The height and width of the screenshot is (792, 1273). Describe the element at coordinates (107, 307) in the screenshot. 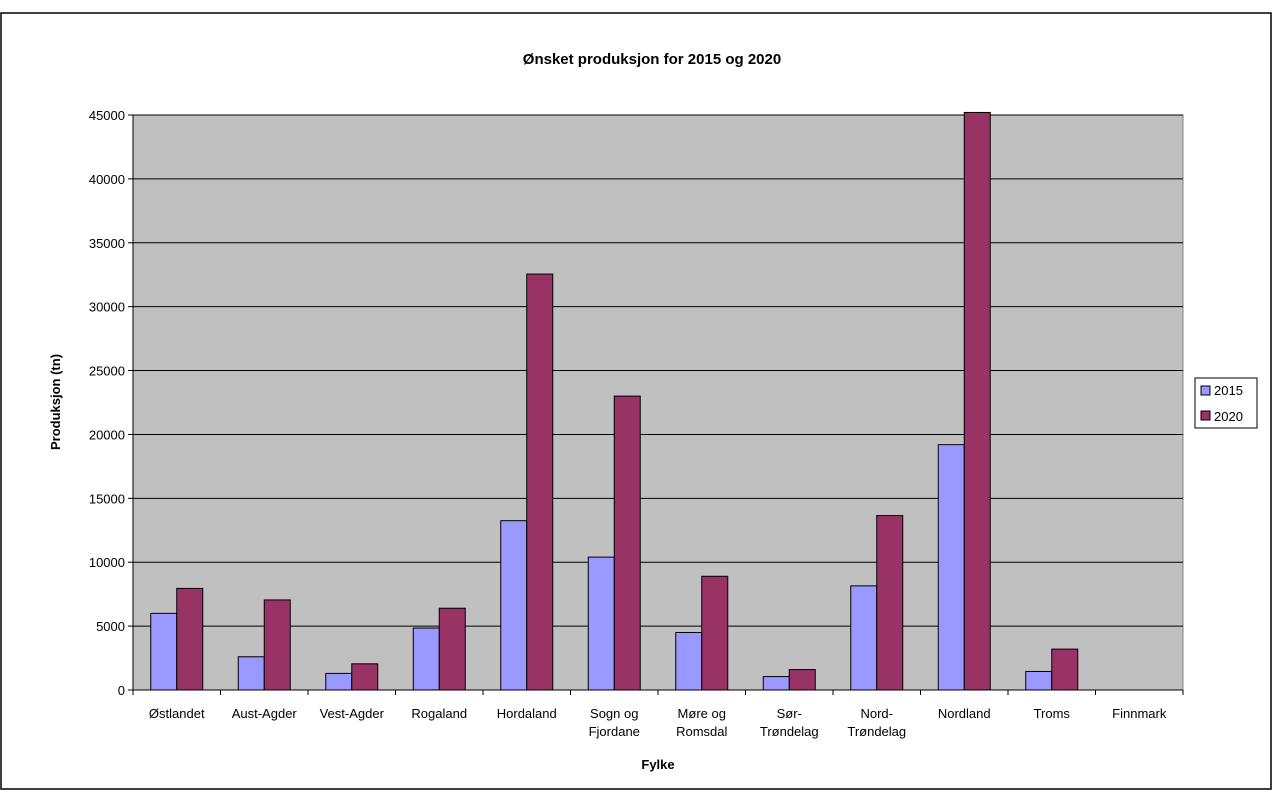

I see `y-tick-label: 30000` at that location.